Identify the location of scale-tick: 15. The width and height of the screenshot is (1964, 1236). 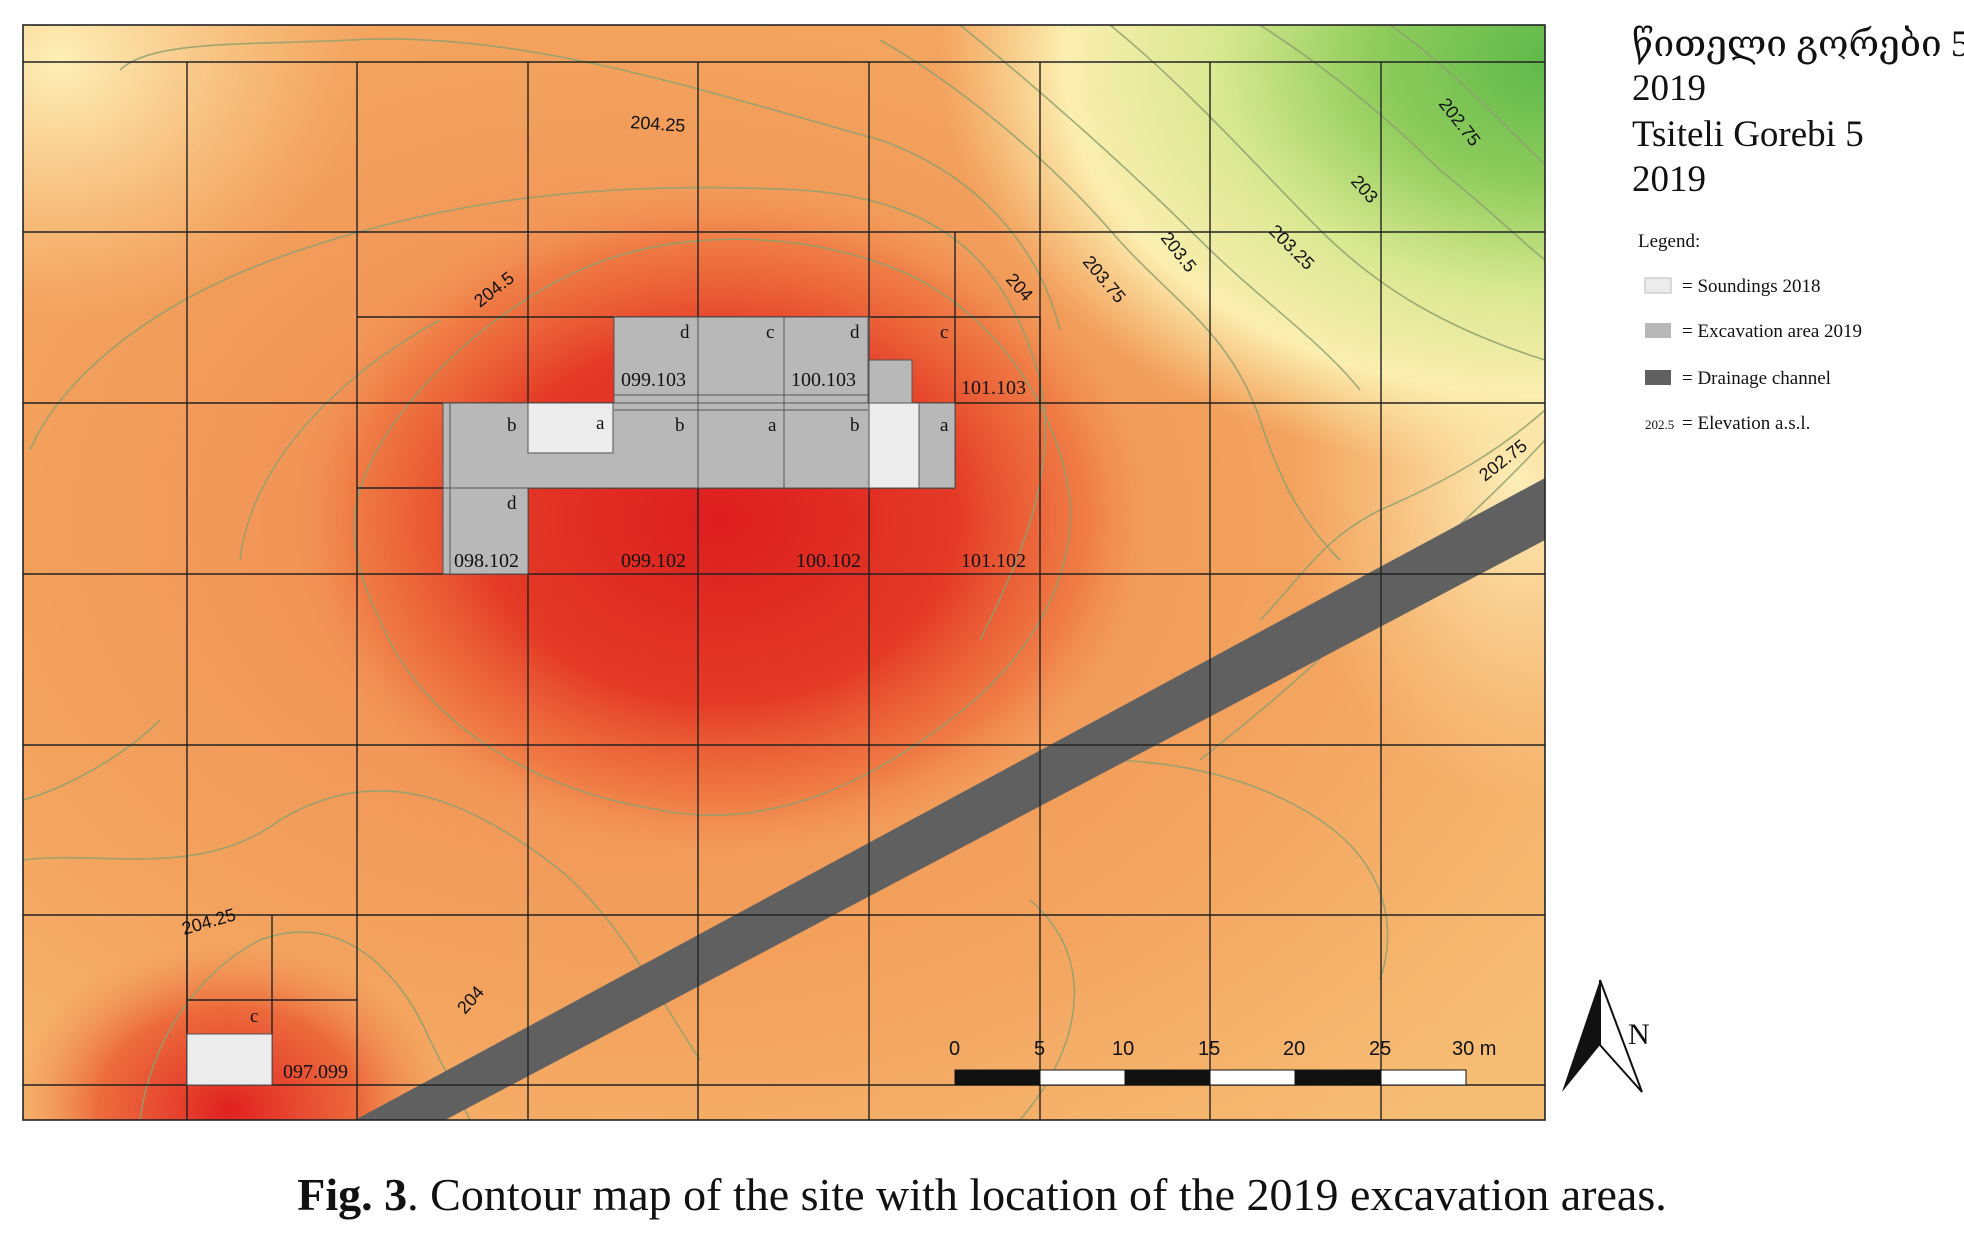
(1209, 1049).